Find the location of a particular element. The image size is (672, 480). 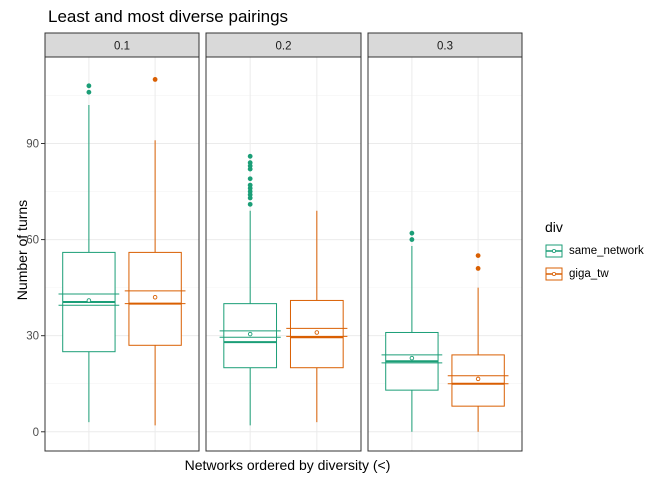

y-tick-label: 30 is located at coordinates (32, 337).